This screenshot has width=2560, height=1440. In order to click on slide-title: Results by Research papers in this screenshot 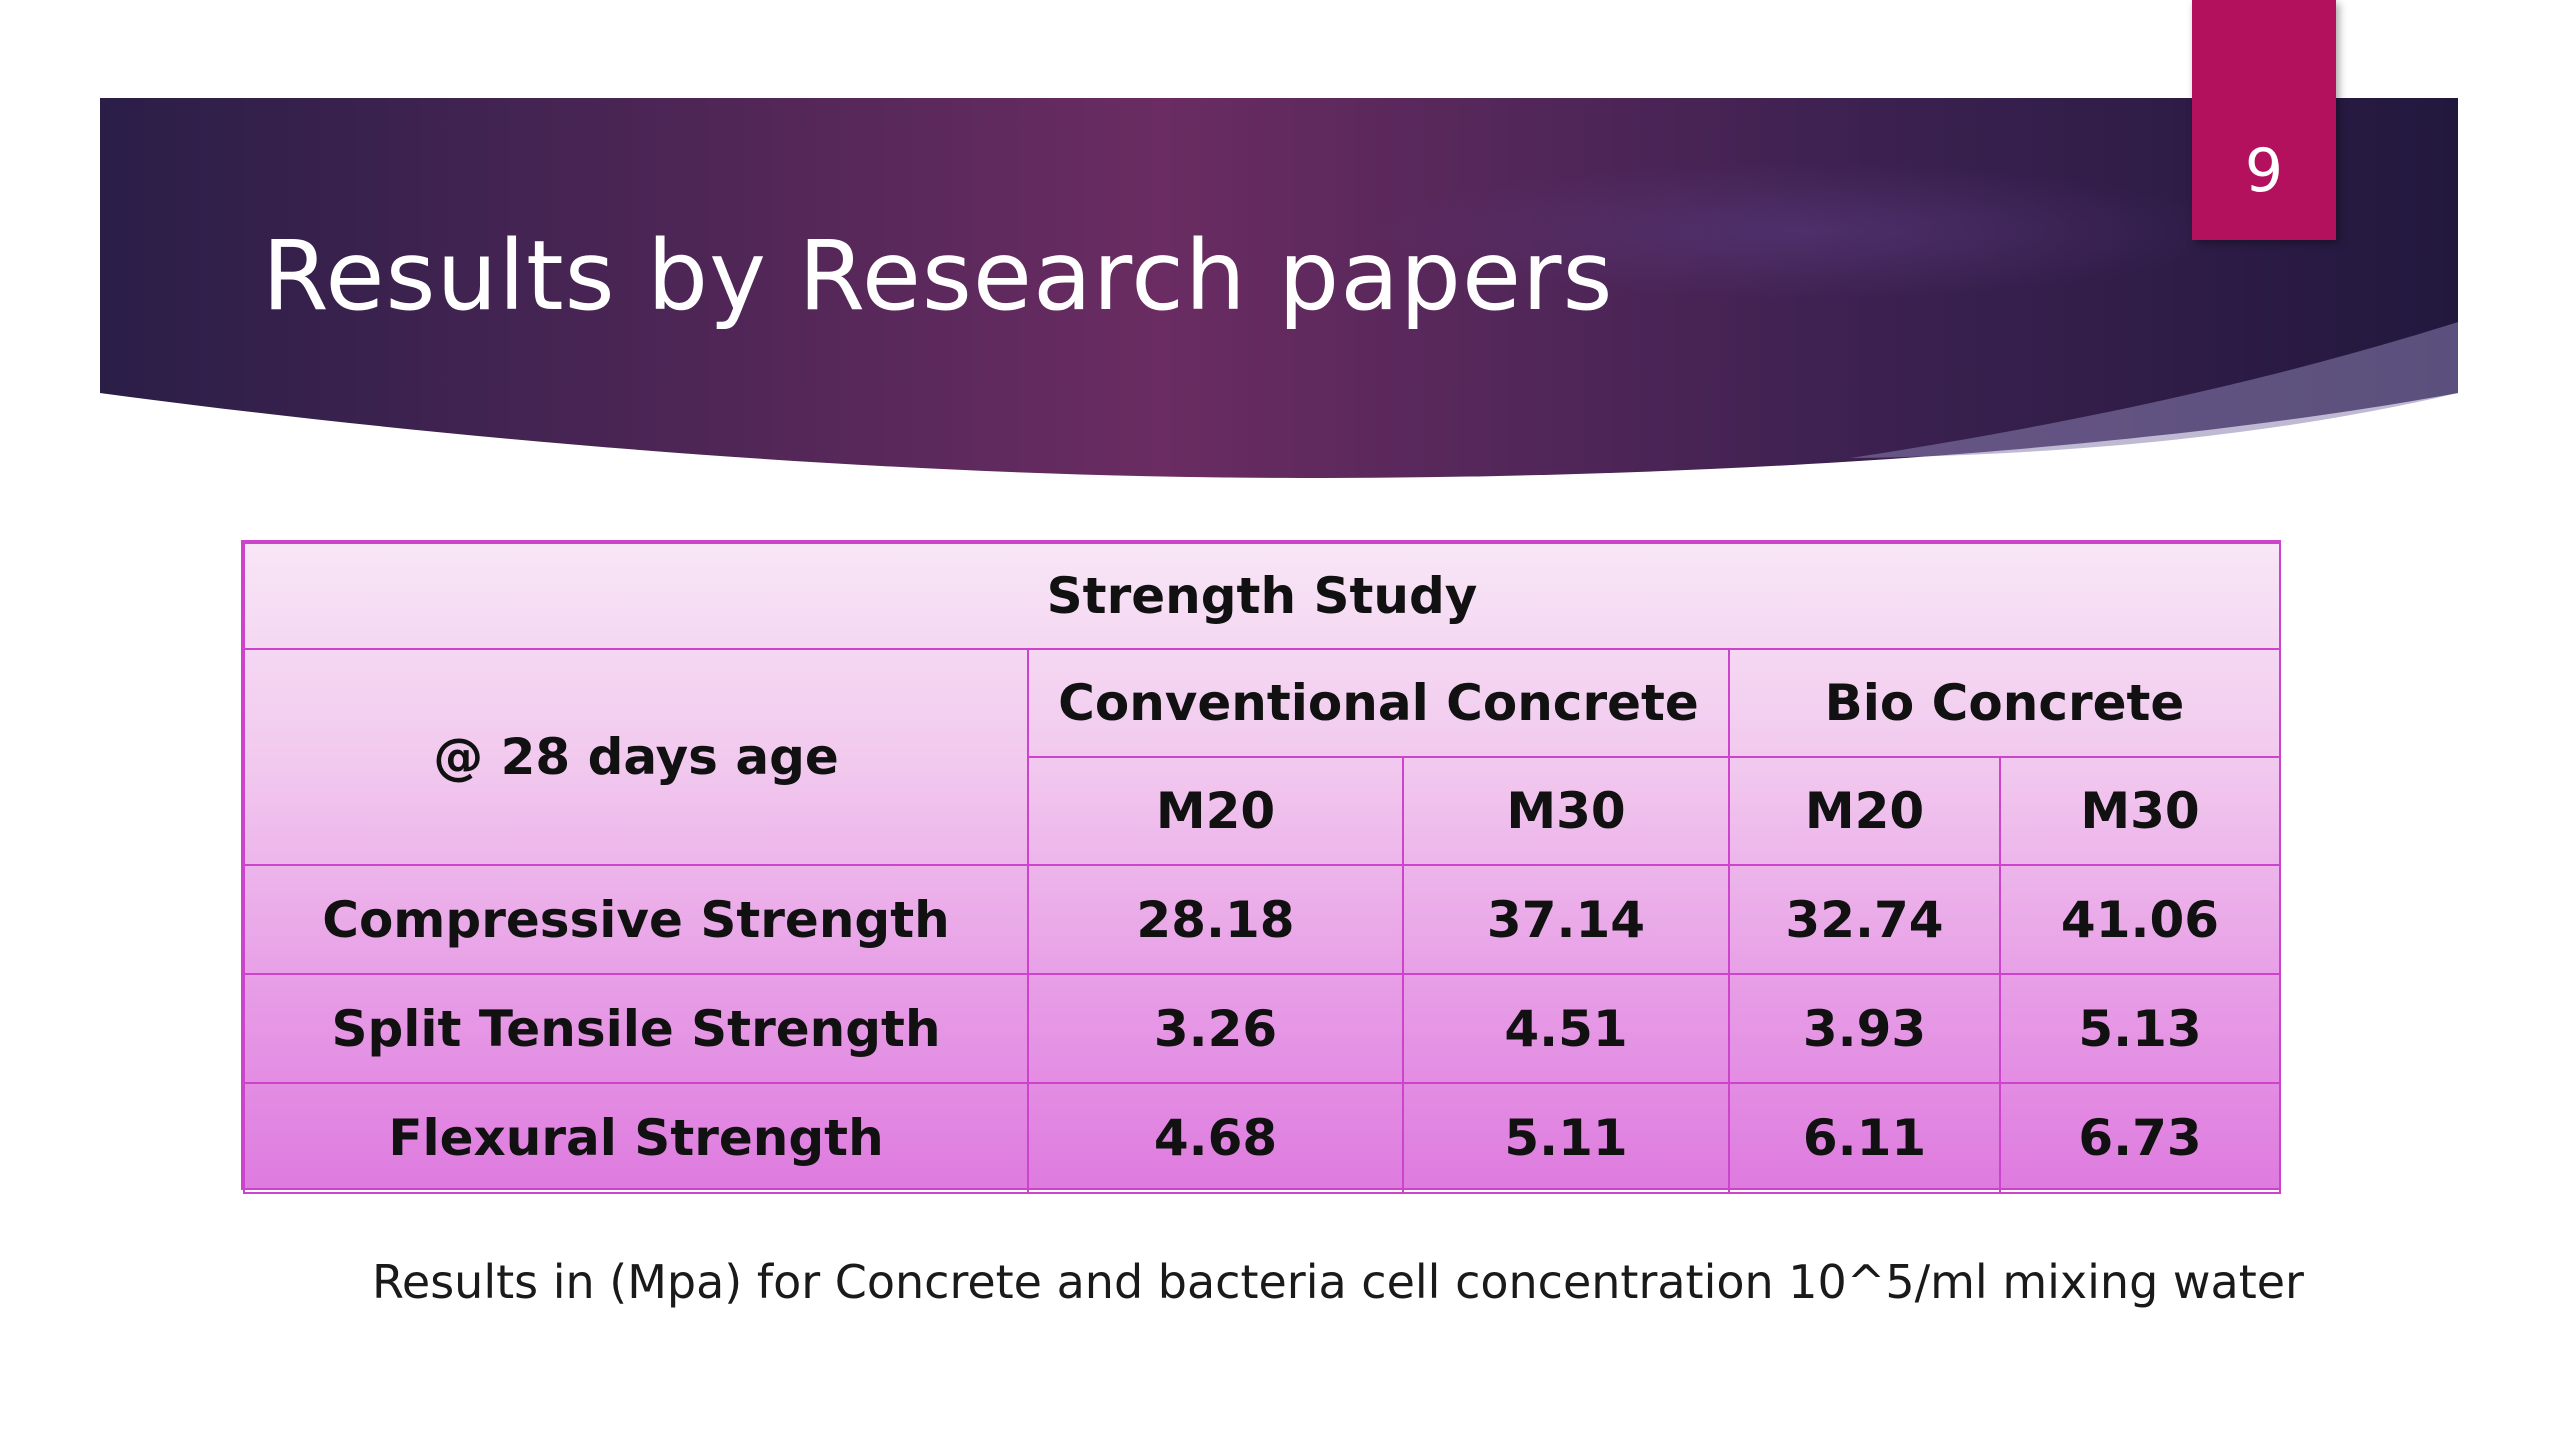, I will do `click(938, 276)`.